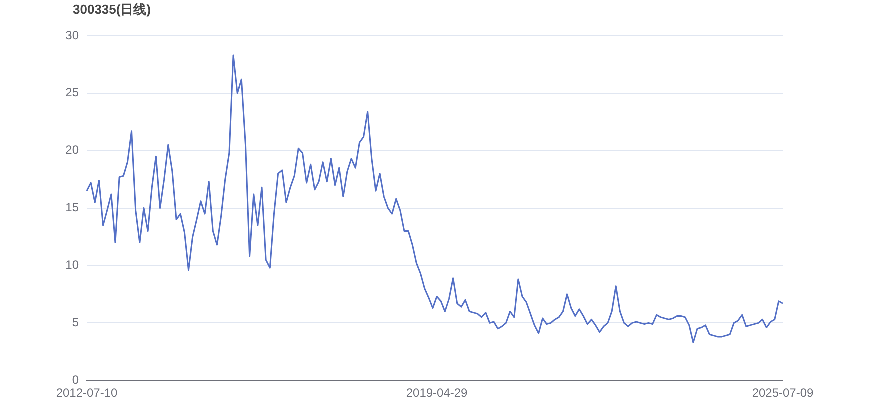 The width and height of the screenshot is (870, 417). I want to click on y-tick-label: 20, so click(73, 150).